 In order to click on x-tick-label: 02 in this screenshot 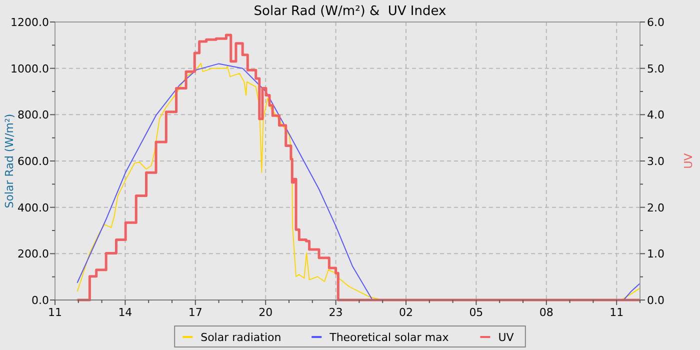, I will do `click(406, 312)`.